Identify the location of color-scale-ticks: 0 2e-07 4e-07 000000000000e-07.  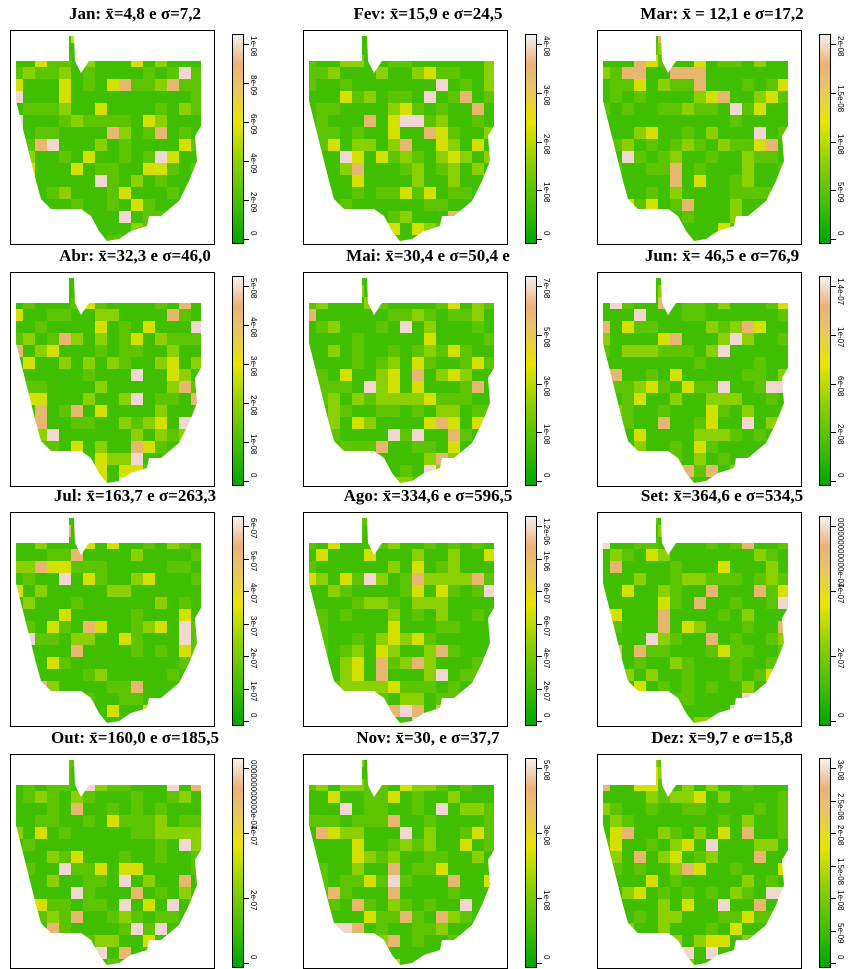
(259, 863).